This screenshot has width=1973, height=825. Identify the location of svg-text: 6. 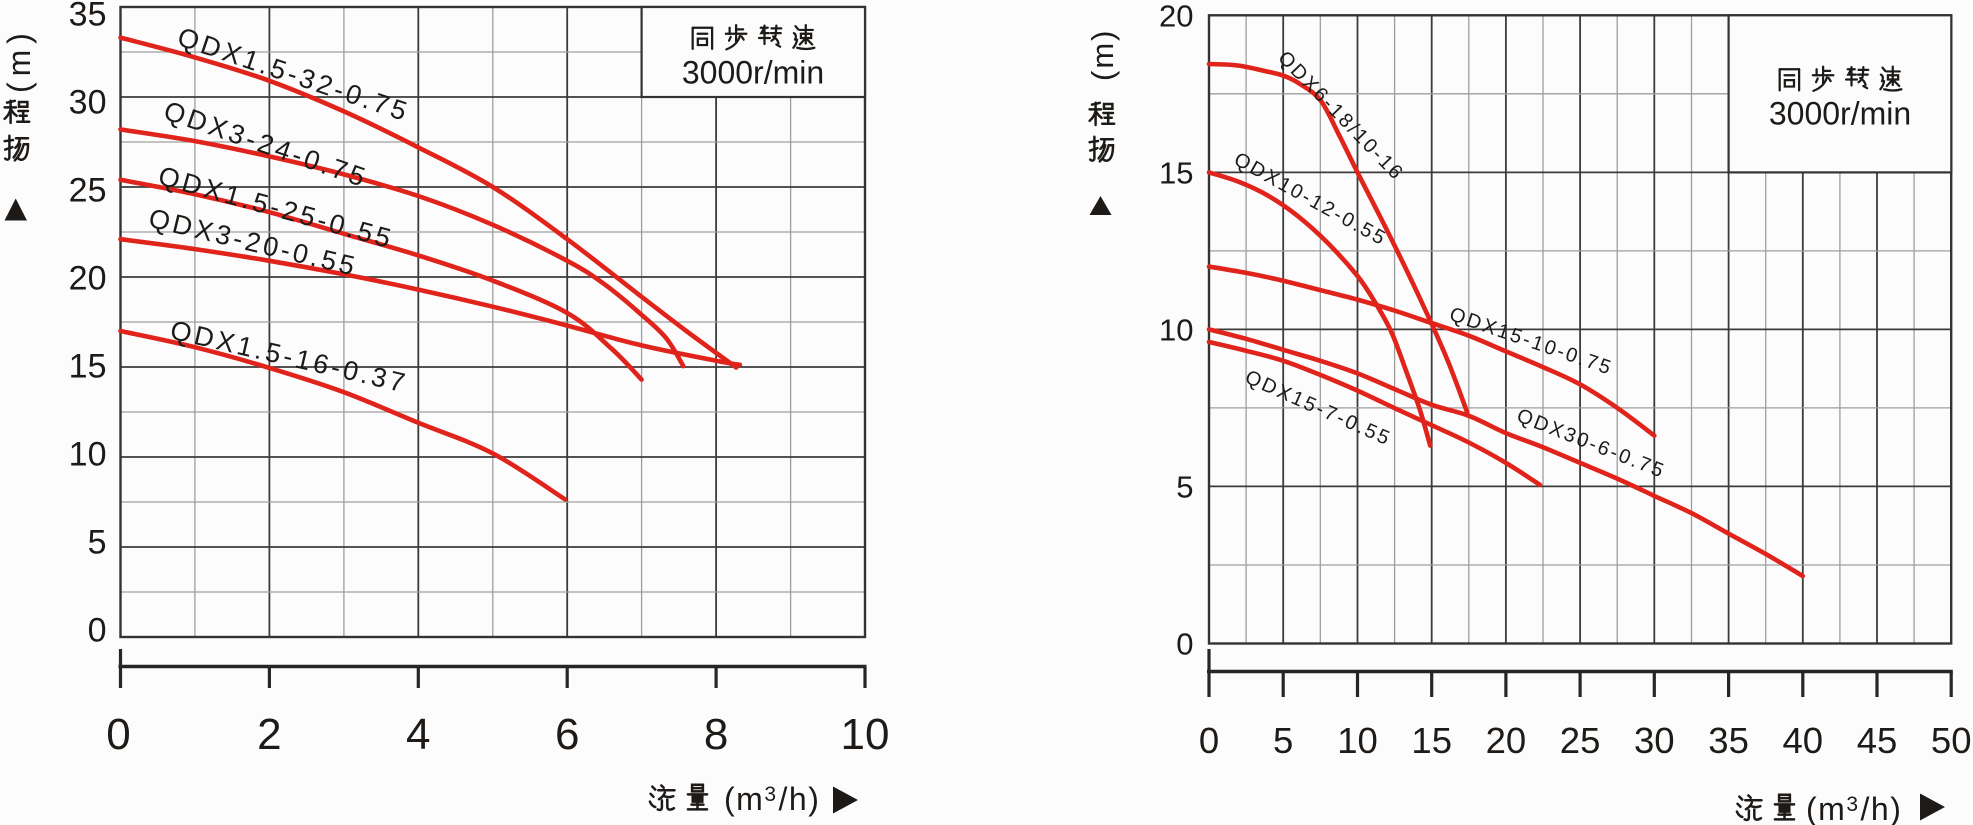
(567, 734).